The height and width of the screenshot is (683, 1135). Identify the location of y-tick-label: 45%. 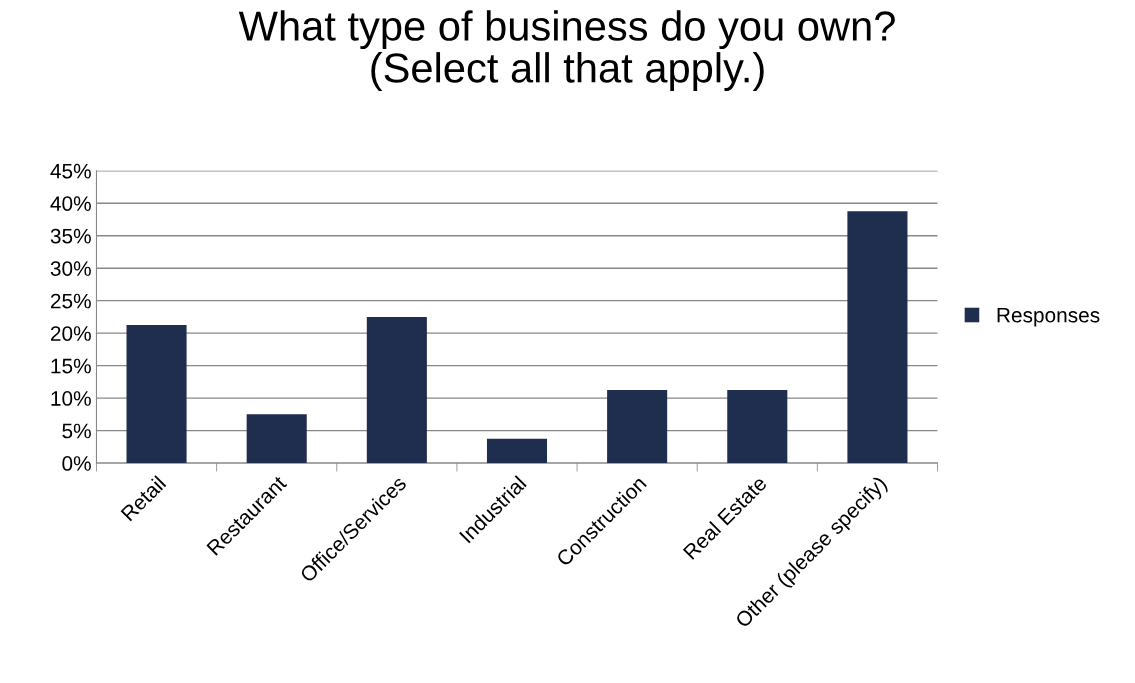
(70, 171).